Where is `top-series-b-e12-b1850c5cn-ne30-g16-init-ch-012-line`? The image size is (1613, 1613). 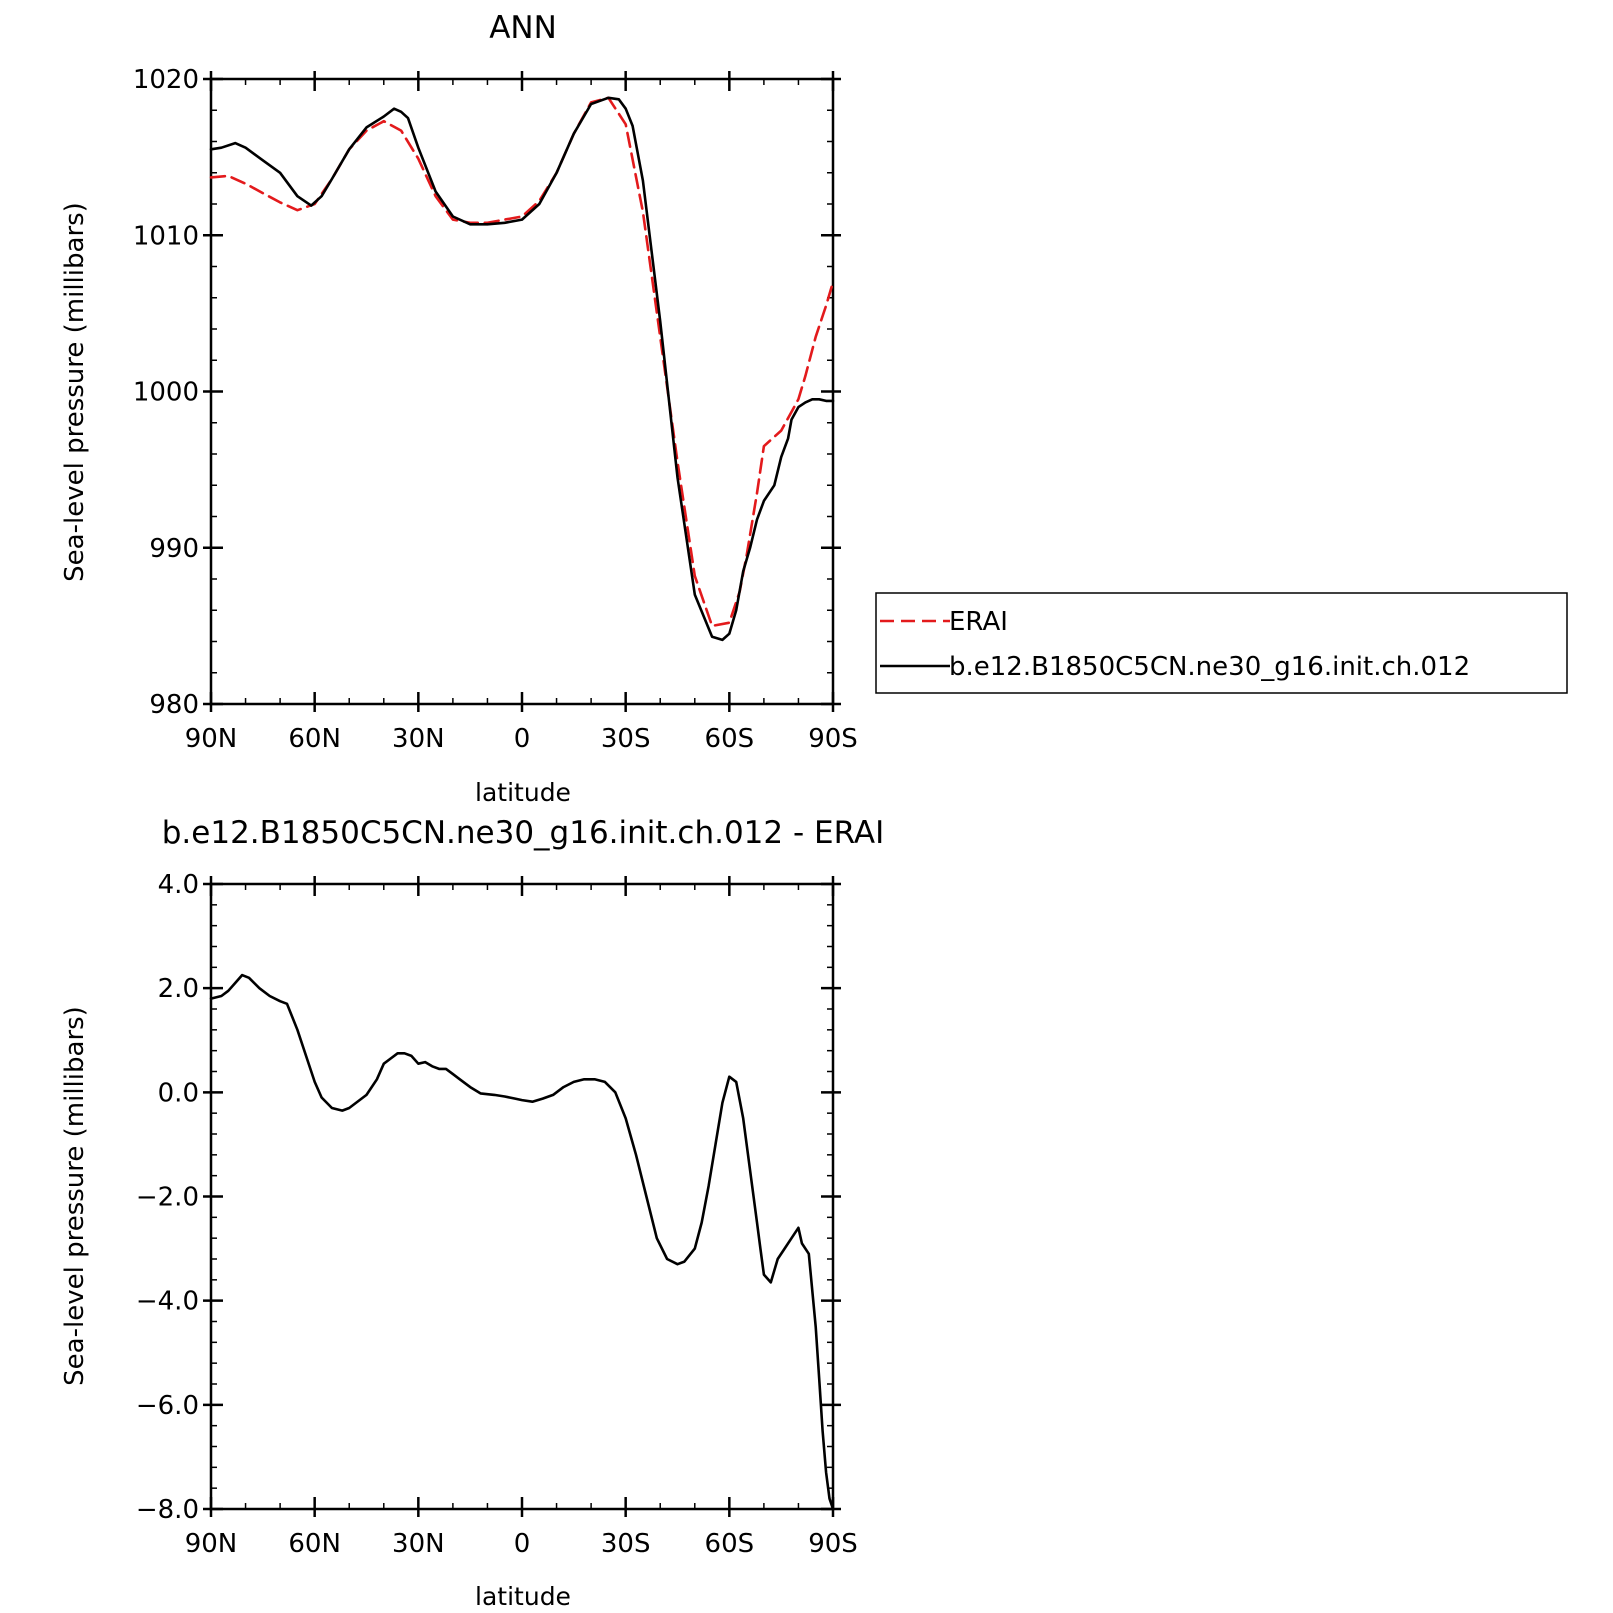
top-series-b-e12-b1850c5cn-ne30-g16-init-ch-012-line is located at coordinates (522, 369).